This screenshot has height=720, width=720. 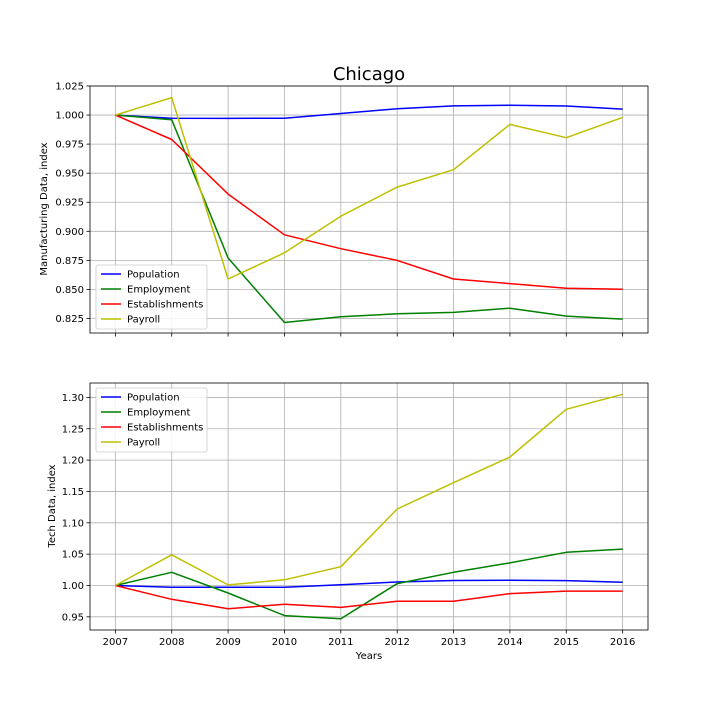 What do you see at coordinates (284, 642) in the screenshot?
I see `x-tick-label: 2010` at bounding box center [284, 642].